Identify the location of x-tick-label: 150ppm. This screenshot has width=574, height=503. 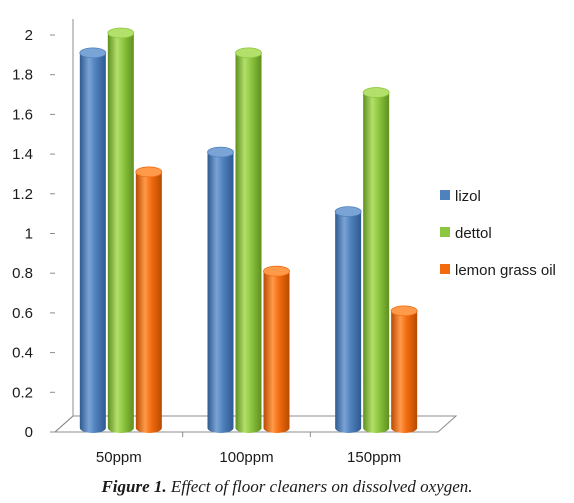
(374, 457).